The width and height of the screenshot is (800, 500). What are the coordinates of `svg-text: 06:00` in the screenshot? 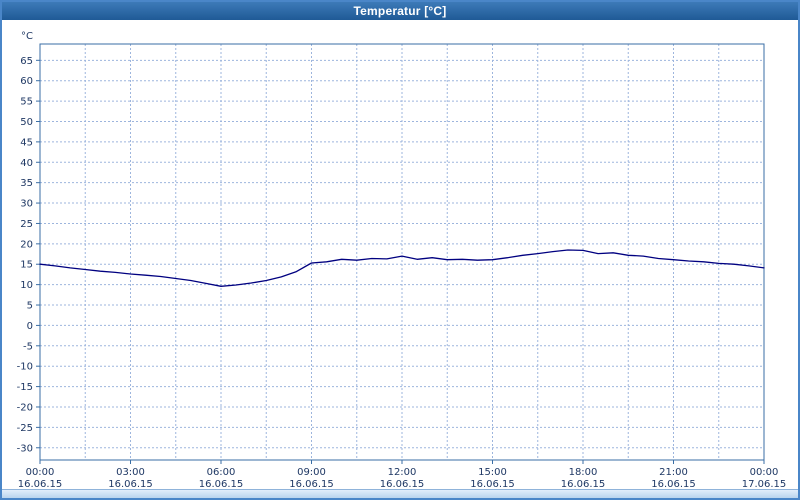 It's located at (221, 472).